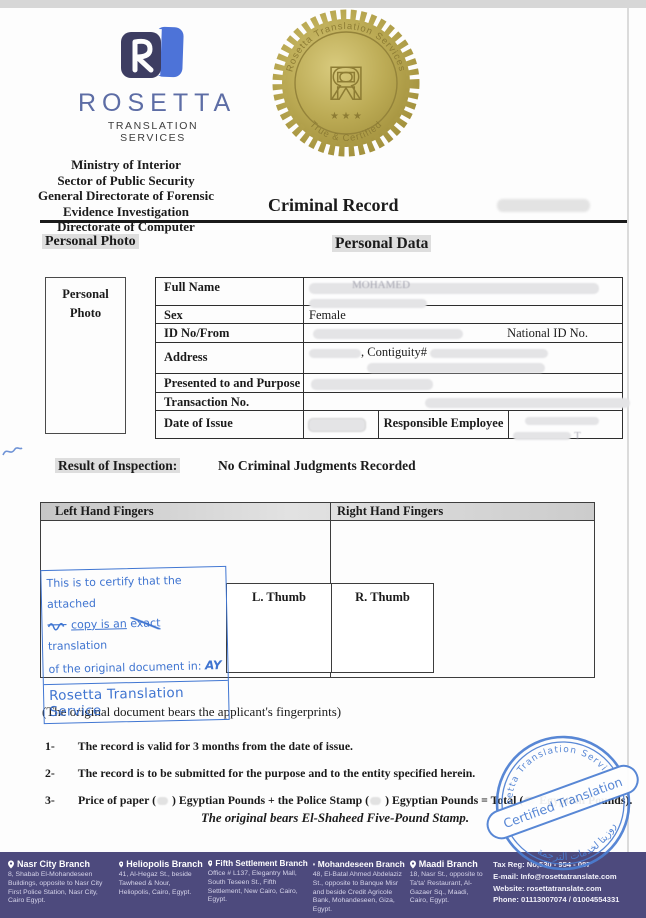 This screenshot has width=646, height=918. Describe the element at coordinates (547, 333) in the screenshot. I see `national-id-label: National ID No.` at that location.